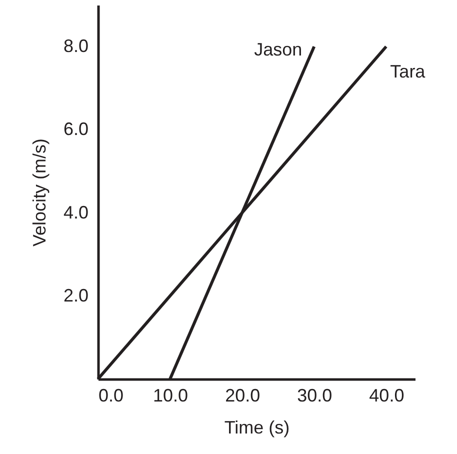  Describe the element at coordinates (314, 396) in the screenshot. I see `x-tick-label: 30.0` at that location.